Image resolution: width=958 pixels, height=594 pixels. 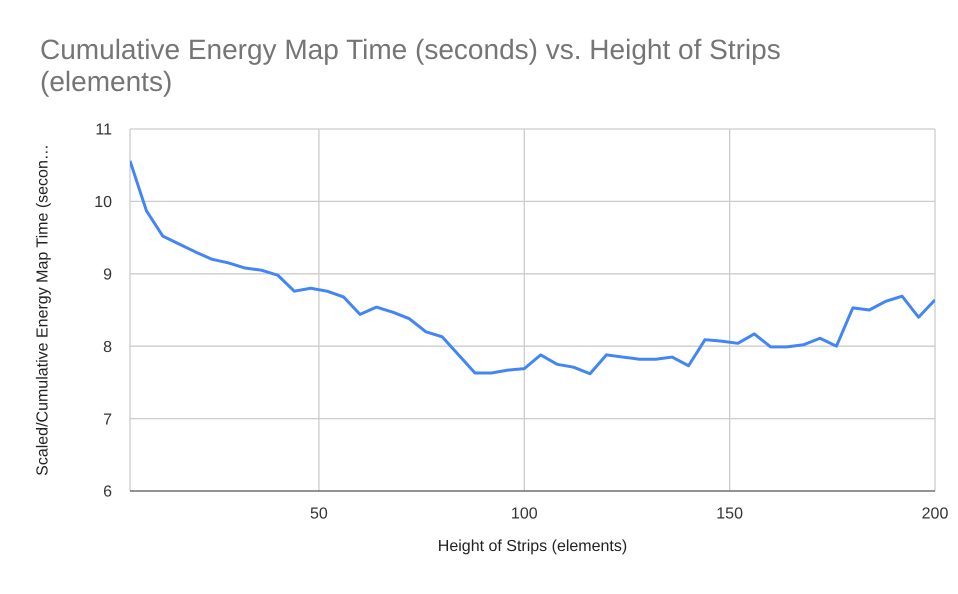 What do you see at coordinates (411, 66) in the screenshot?
I see `chart-title: Cumulative Energy Map Time (seconds) vs. Height of Strips (elements)` at bounding box center [411, 66].